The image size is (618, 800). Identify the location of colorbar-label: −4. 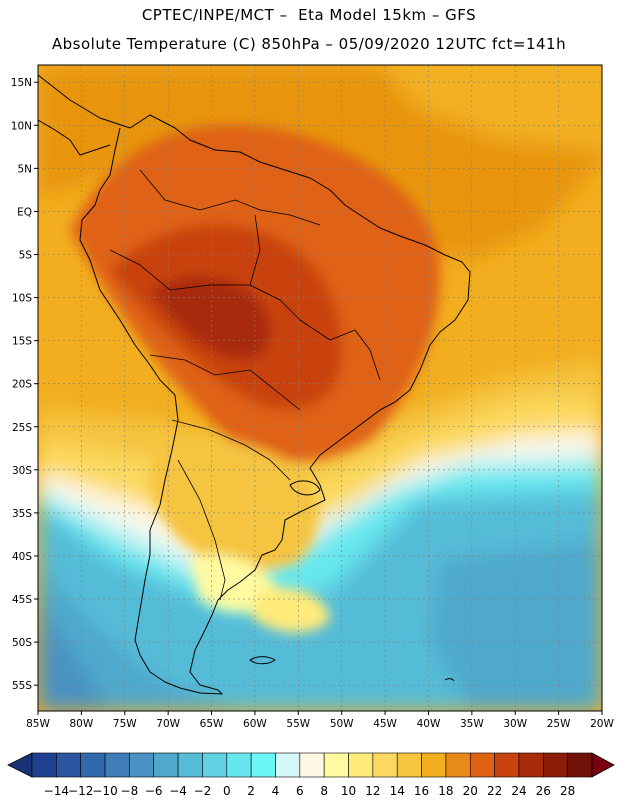
(178, 791).